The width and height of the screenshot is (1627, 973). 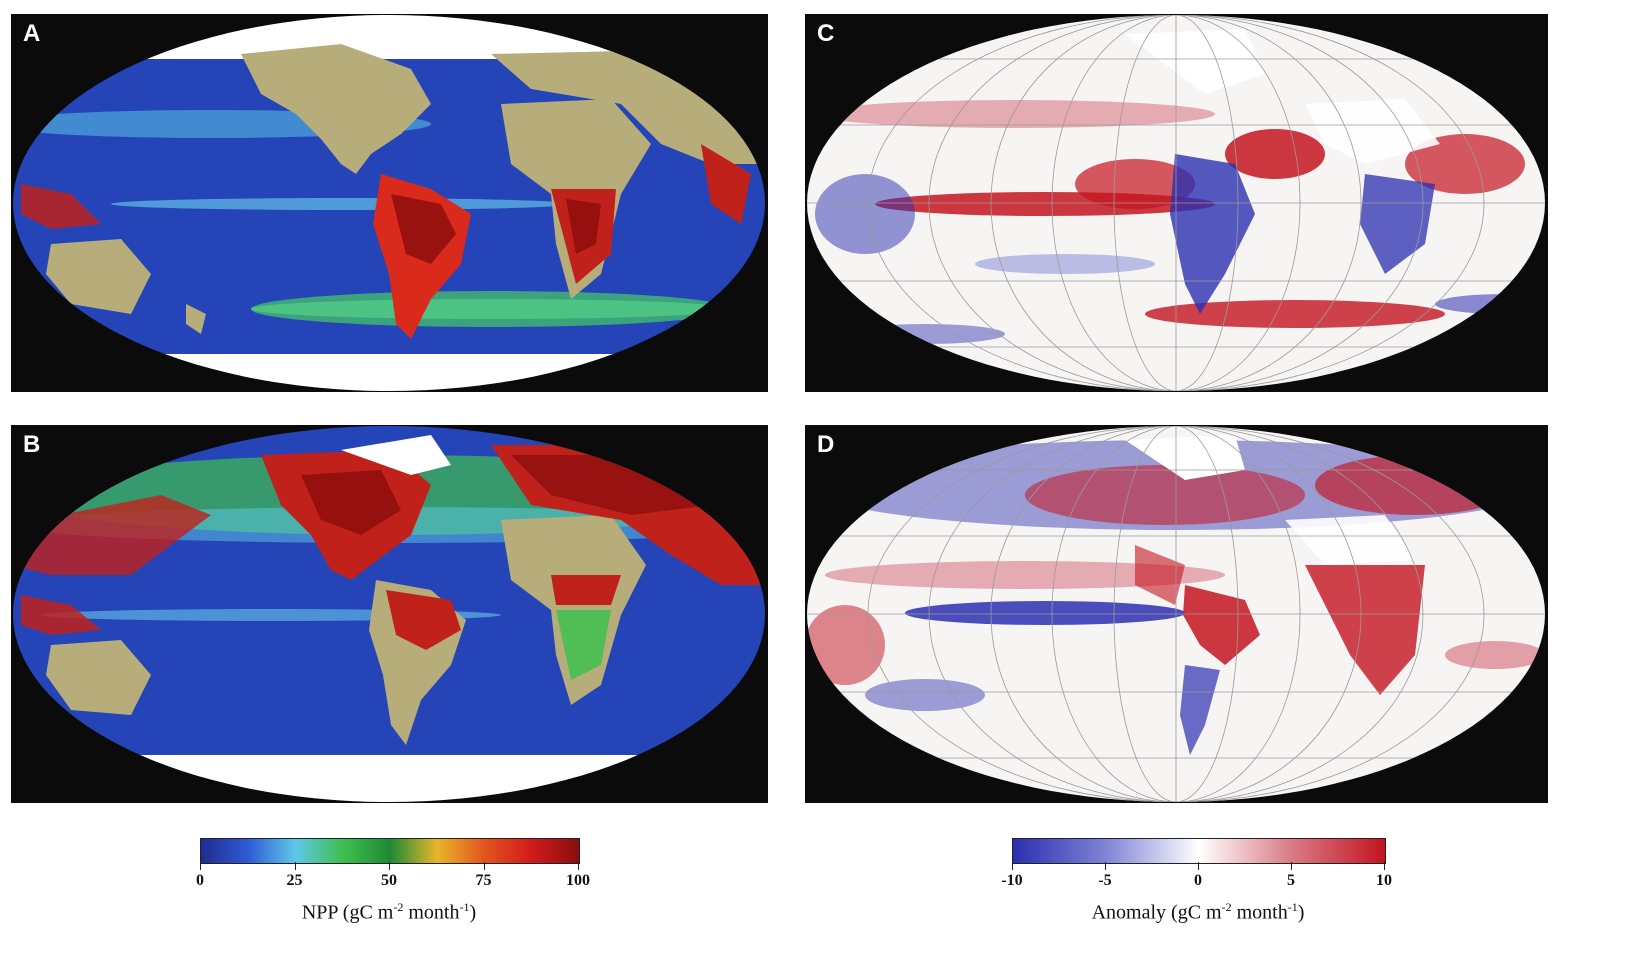 What do you see at coordinates (826, 33) in the screenshot?
I see `panel-label-c: C` at bounding box center [826, 33].